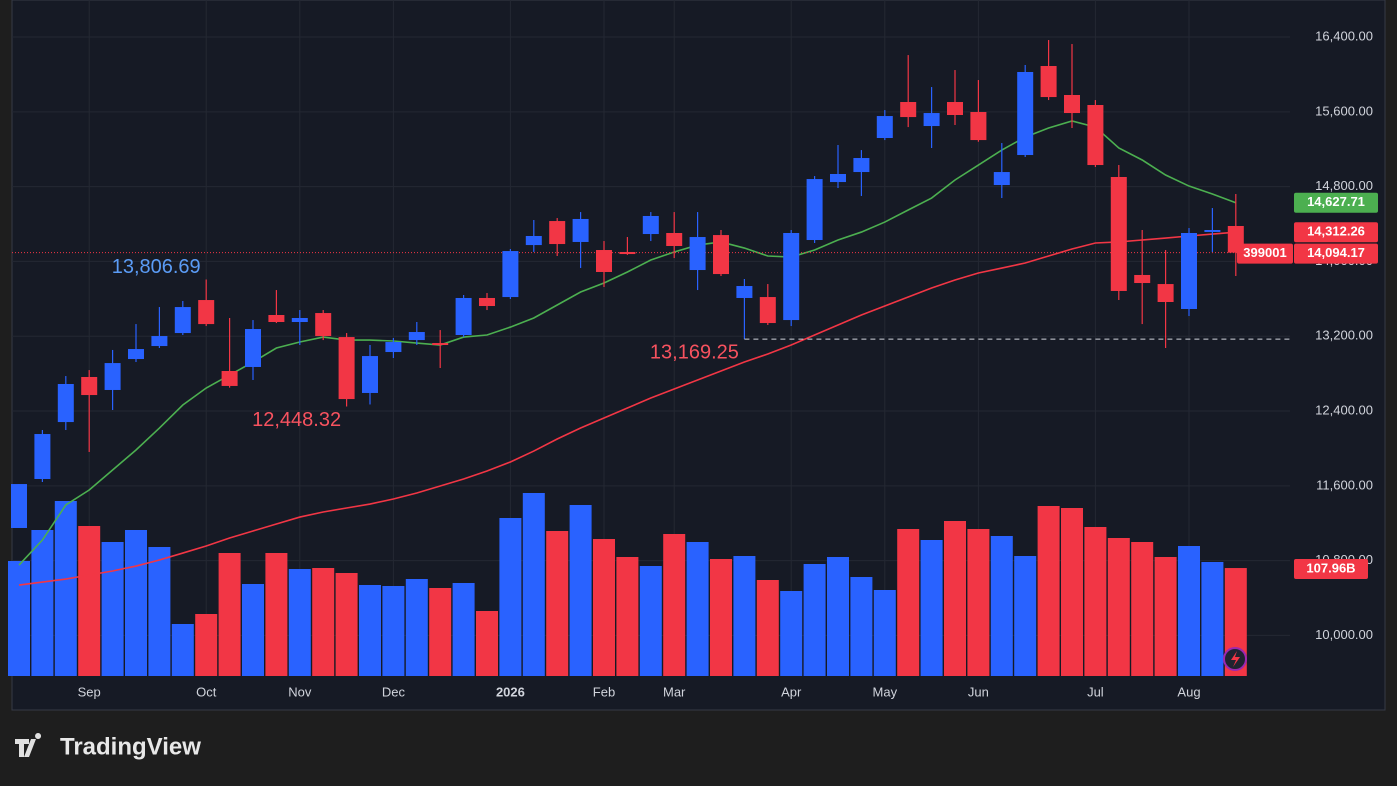 The width and height of the screenshot is (1397, 786). What do you see at coordinates (89, 691) in the screenshot?
I see `x-tick-label: Sep` at bounding box center [89, 691].